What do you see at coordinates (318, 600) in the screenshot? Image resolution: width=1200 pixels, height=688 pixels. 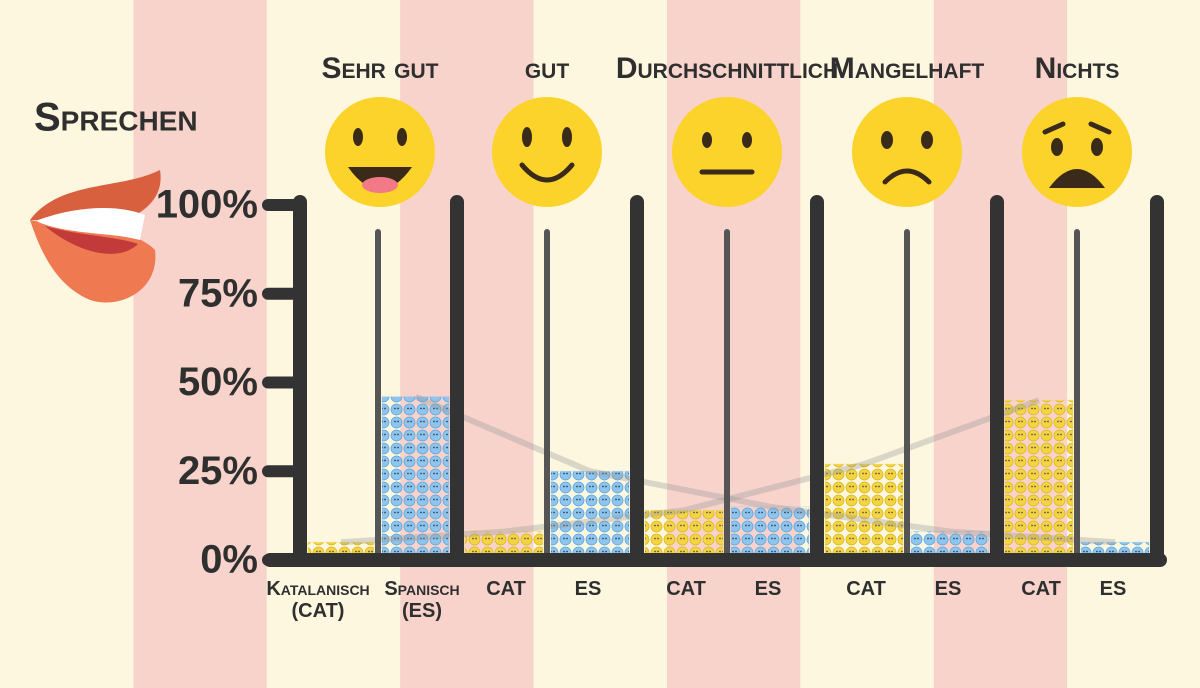 I see `x-tick-label: Katalanisch (CAT)` at bounding box center [318, 600].